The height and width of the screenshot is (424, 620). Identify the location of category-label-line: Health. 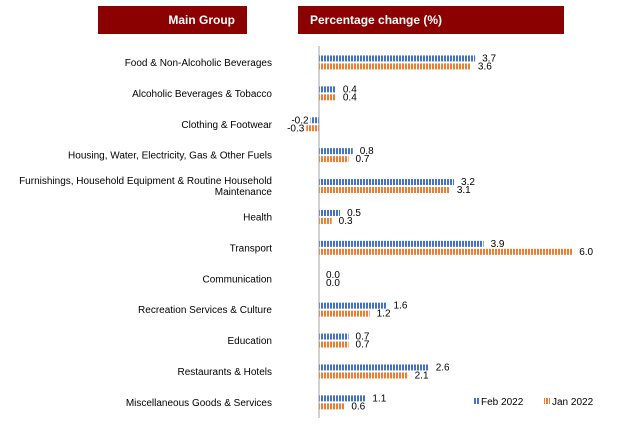
(257, 217).